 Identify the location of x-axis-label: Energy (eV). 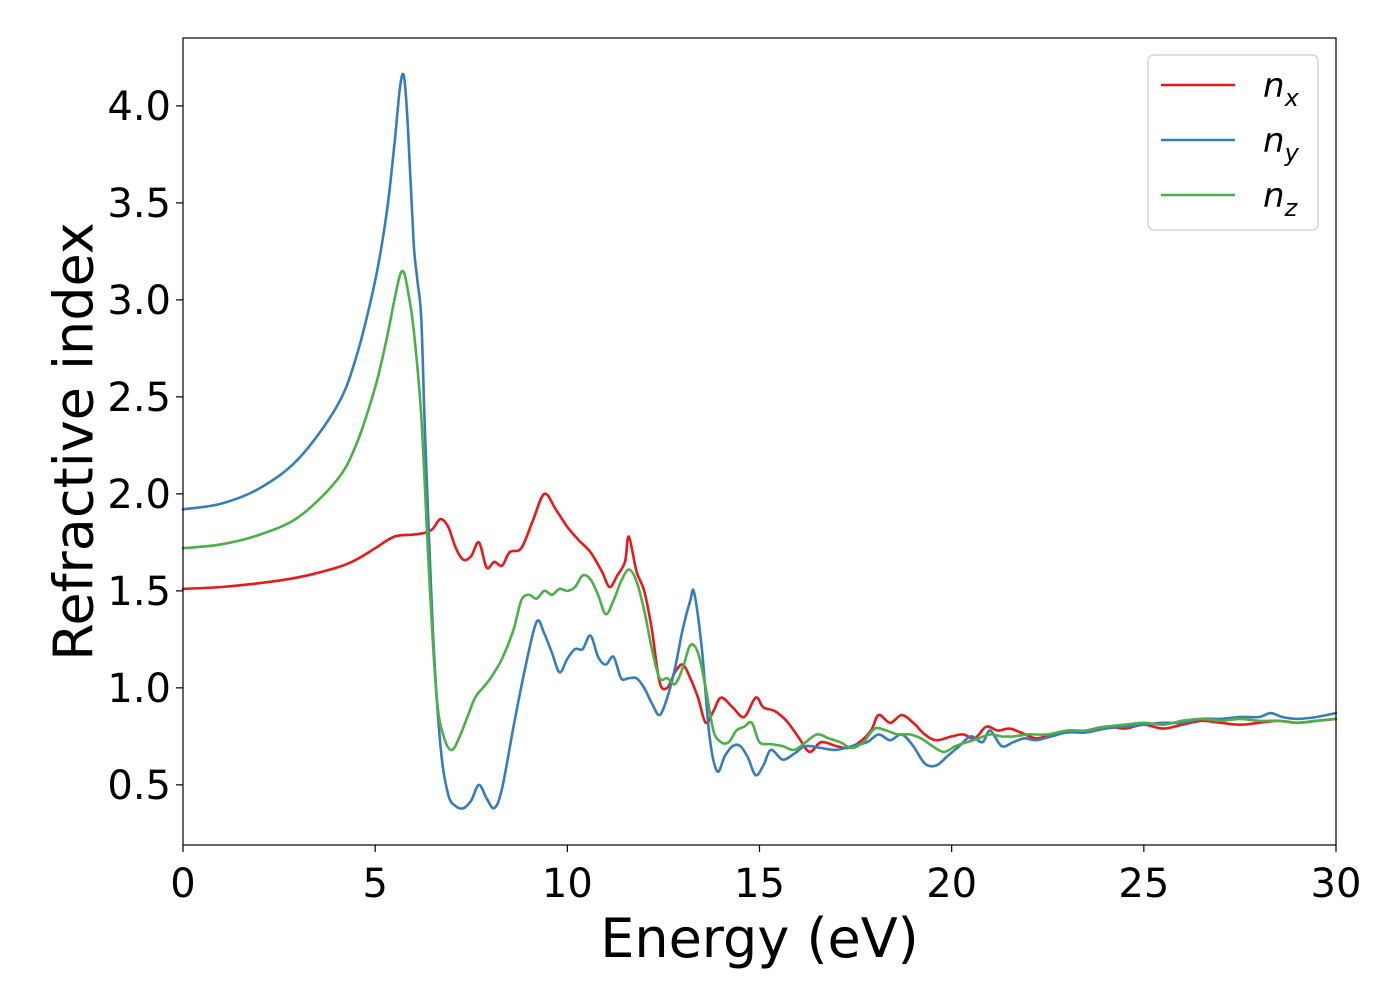
(759, 938).